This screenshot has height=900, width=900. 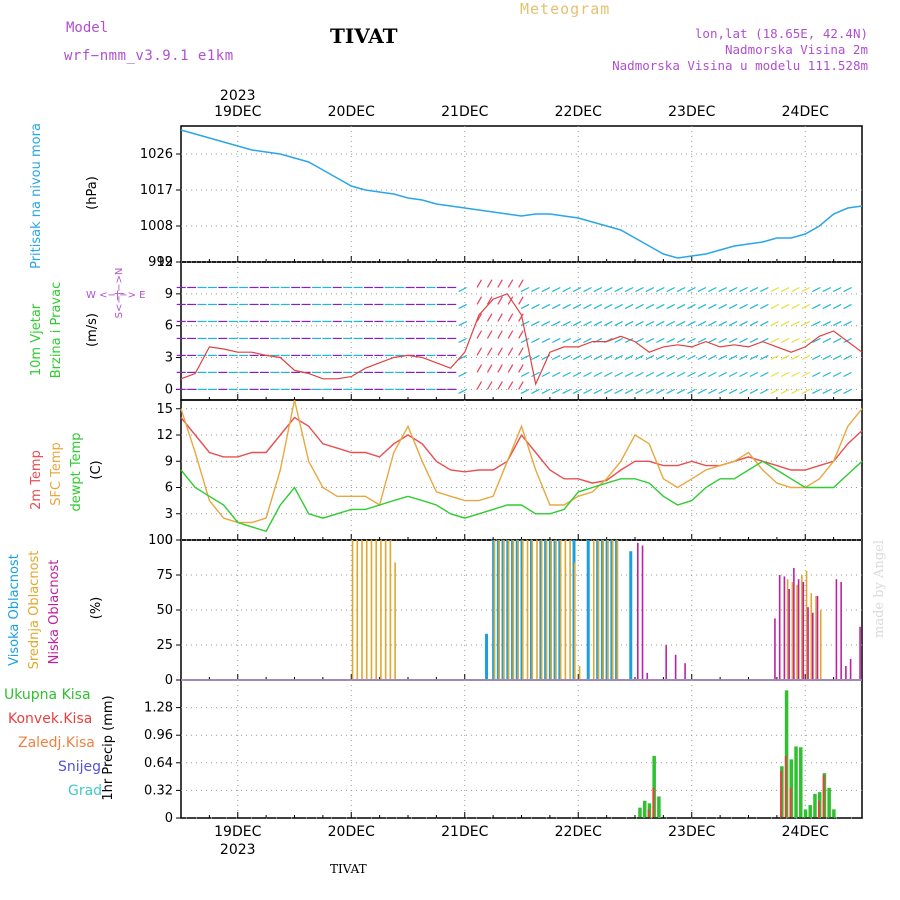 What do you see at coordinates (56, 743) in the screenshot?
I see `precip-legend-2: Zaledj.Kisa` at bounding box center [56, 743].